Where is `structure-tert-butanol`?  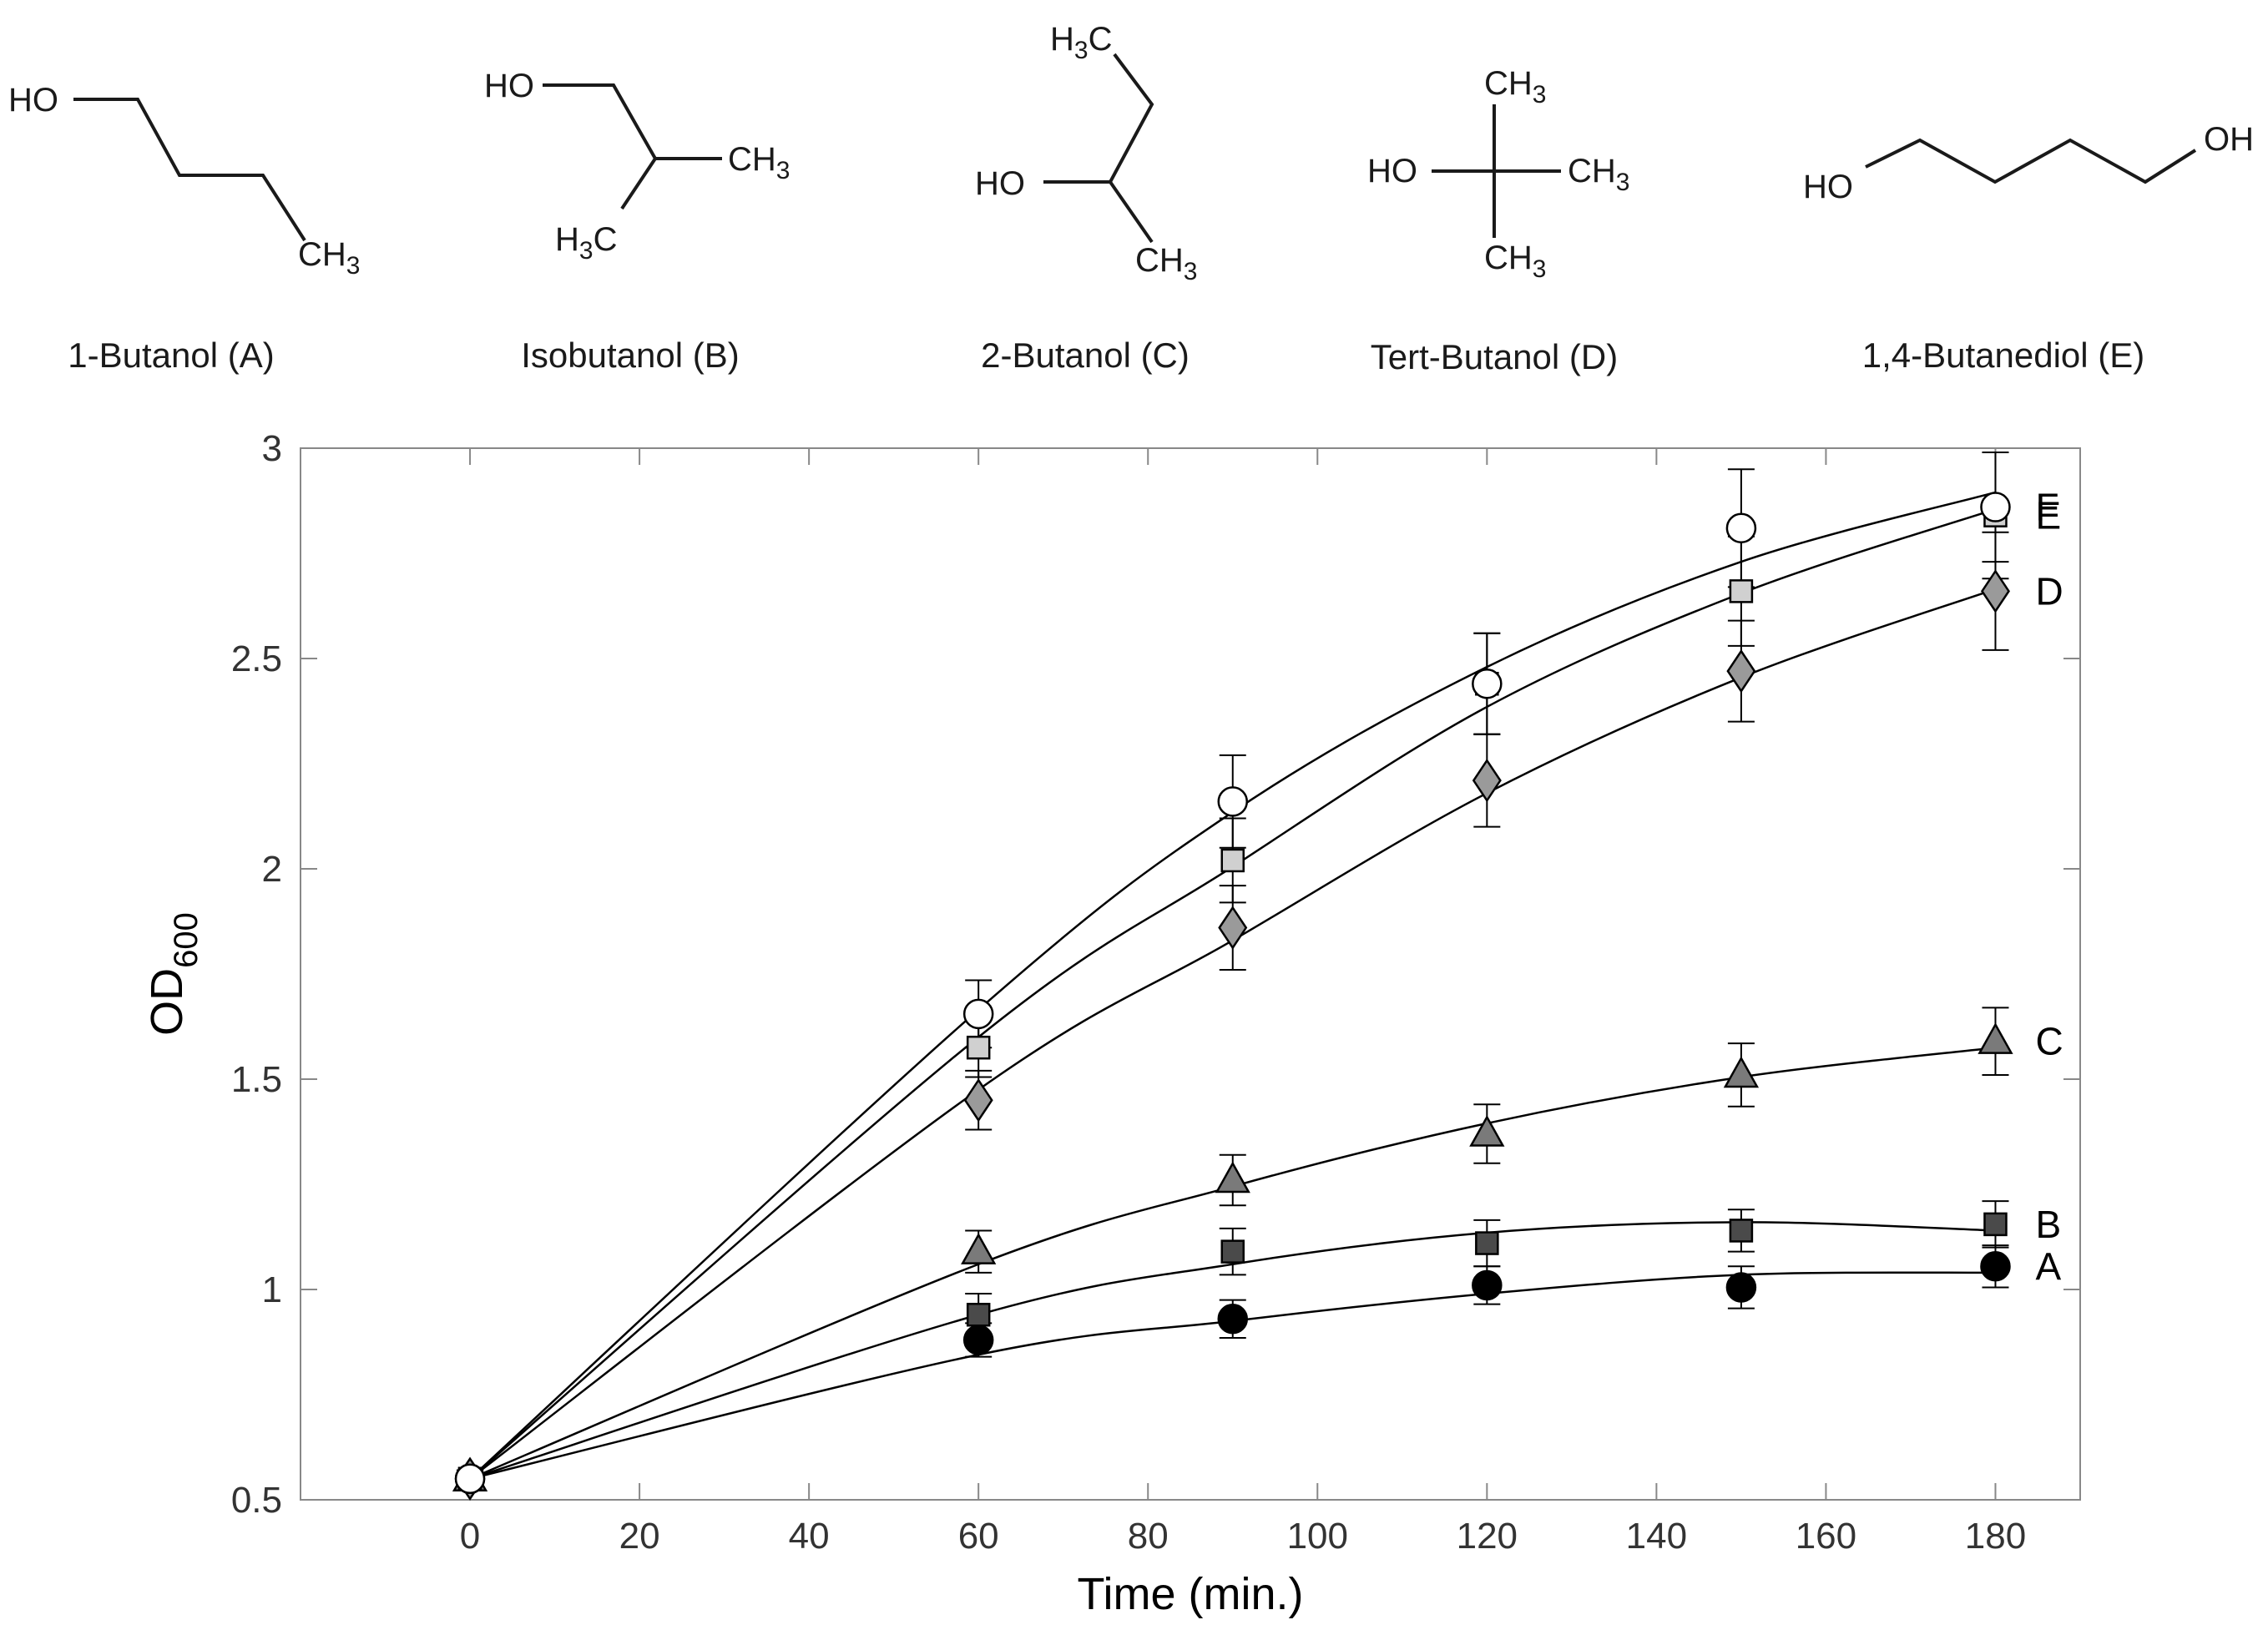 structure-tert-butanol is located at coordinates (1496, 171).